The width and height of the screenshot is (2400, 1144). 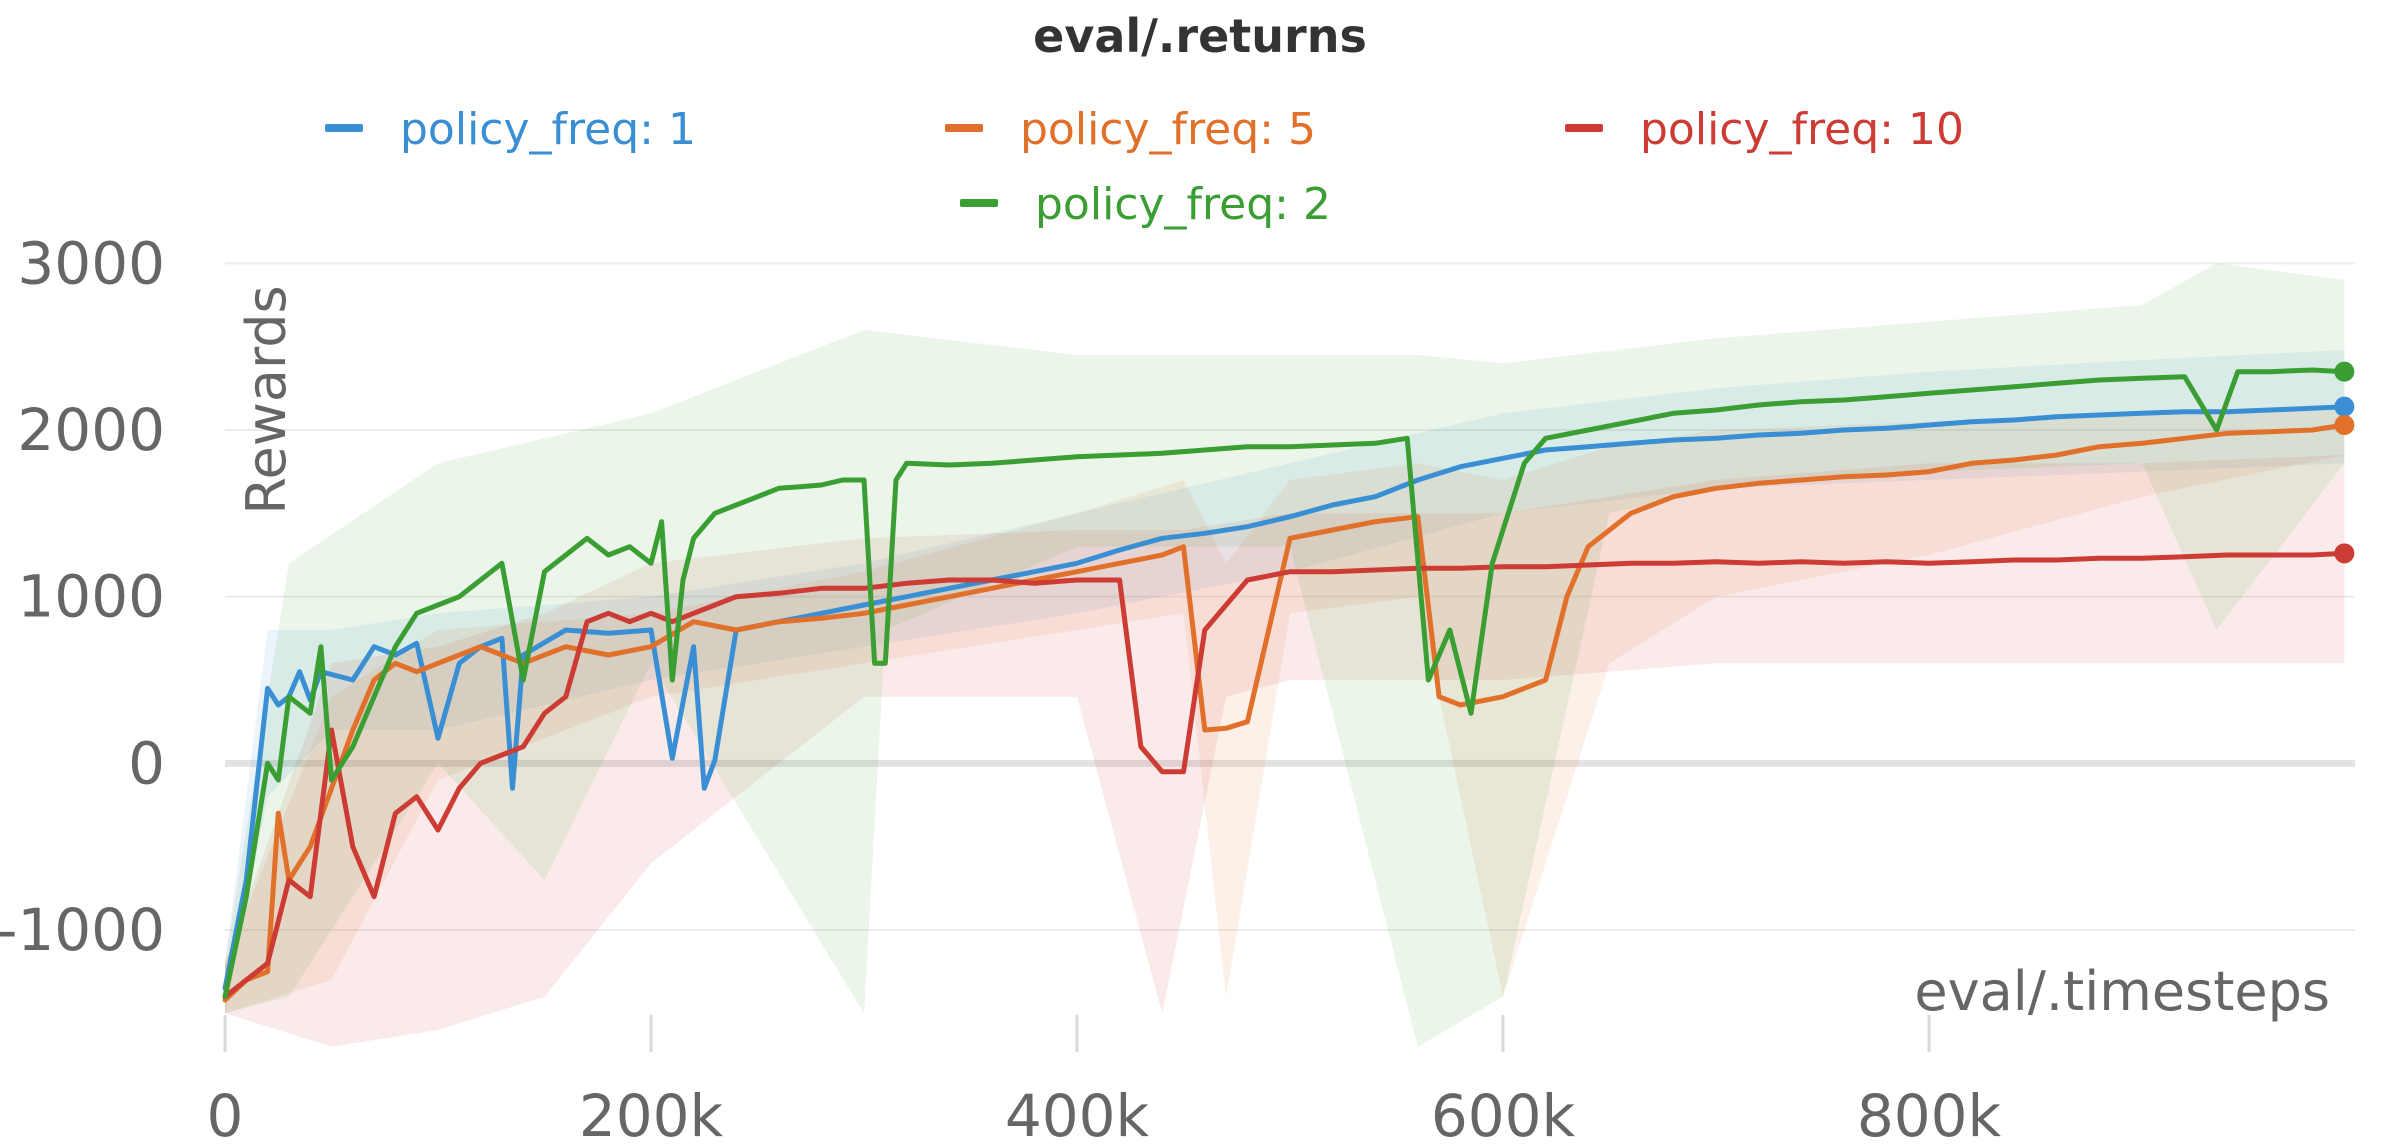 What do you see at coordinates (266, 399) in the screenshot?
I see `y-axis-label: Rewards` at bounding box center [266, 399].